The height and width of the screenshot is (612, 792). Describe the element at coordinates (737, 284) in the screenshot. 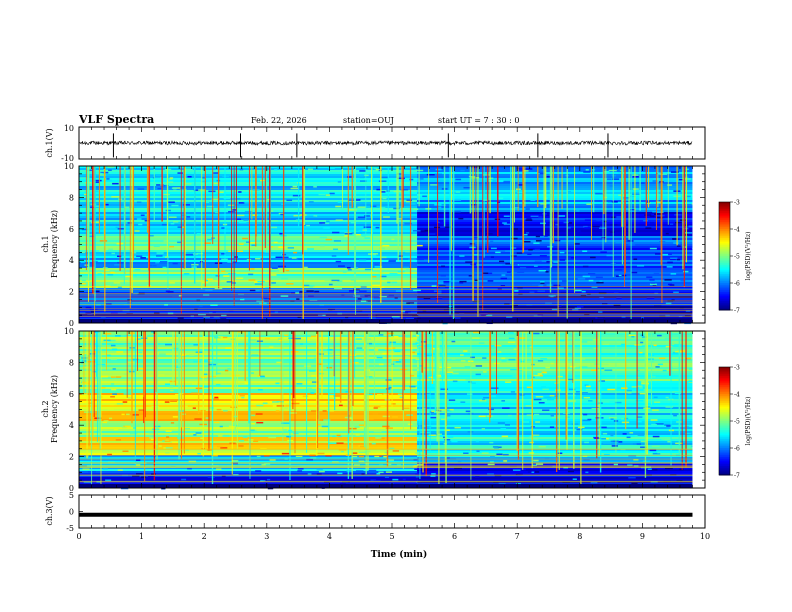

I see `ch1-colorbar-tick-label: -6` at that location.